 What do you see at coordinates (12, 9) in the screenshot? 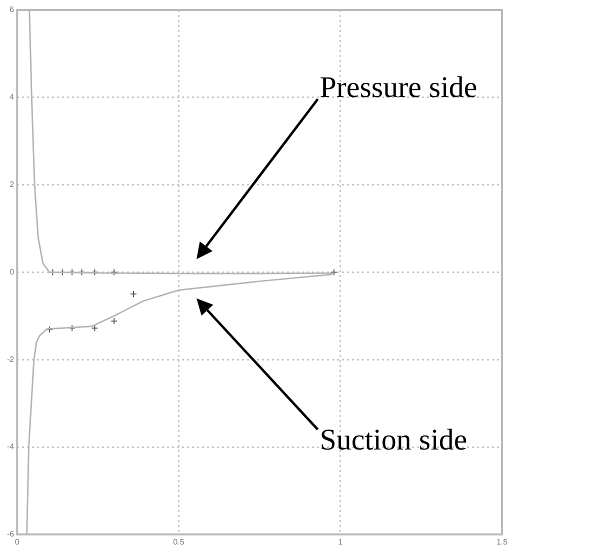
I see `y-tick-label: 6` at bounding box center [12, 9].